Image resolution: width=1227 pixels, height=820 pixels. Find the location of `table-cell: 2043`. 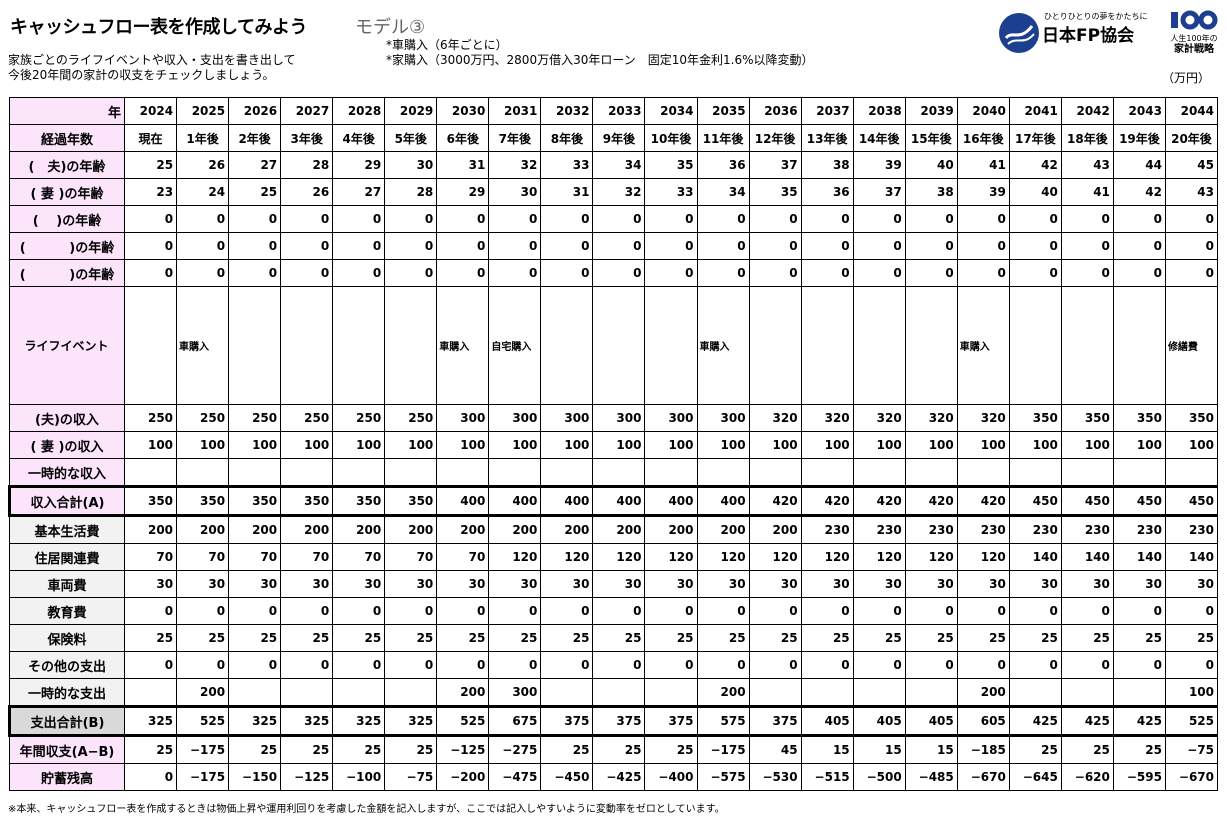

table-cell: 2043 is located at coordinates (1139, 111).